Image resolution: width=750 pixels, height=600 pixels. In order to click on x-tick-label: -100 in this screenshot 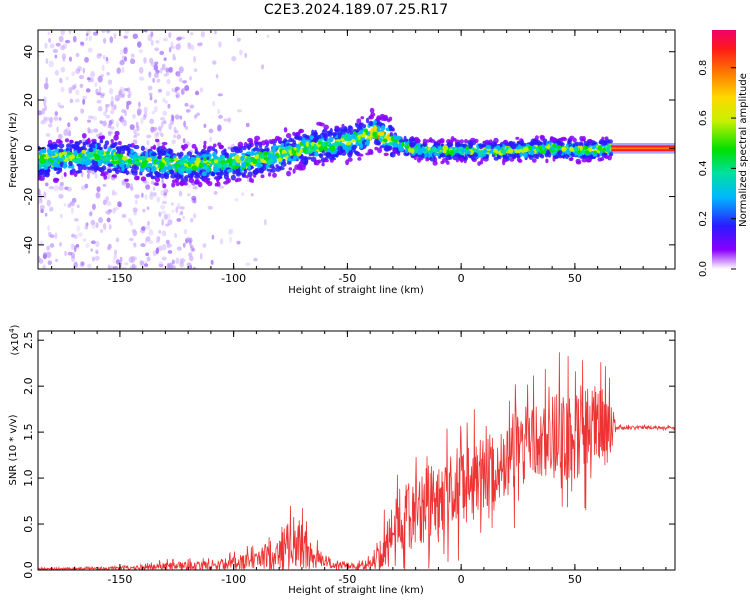, I will do `click(233, 579)`.